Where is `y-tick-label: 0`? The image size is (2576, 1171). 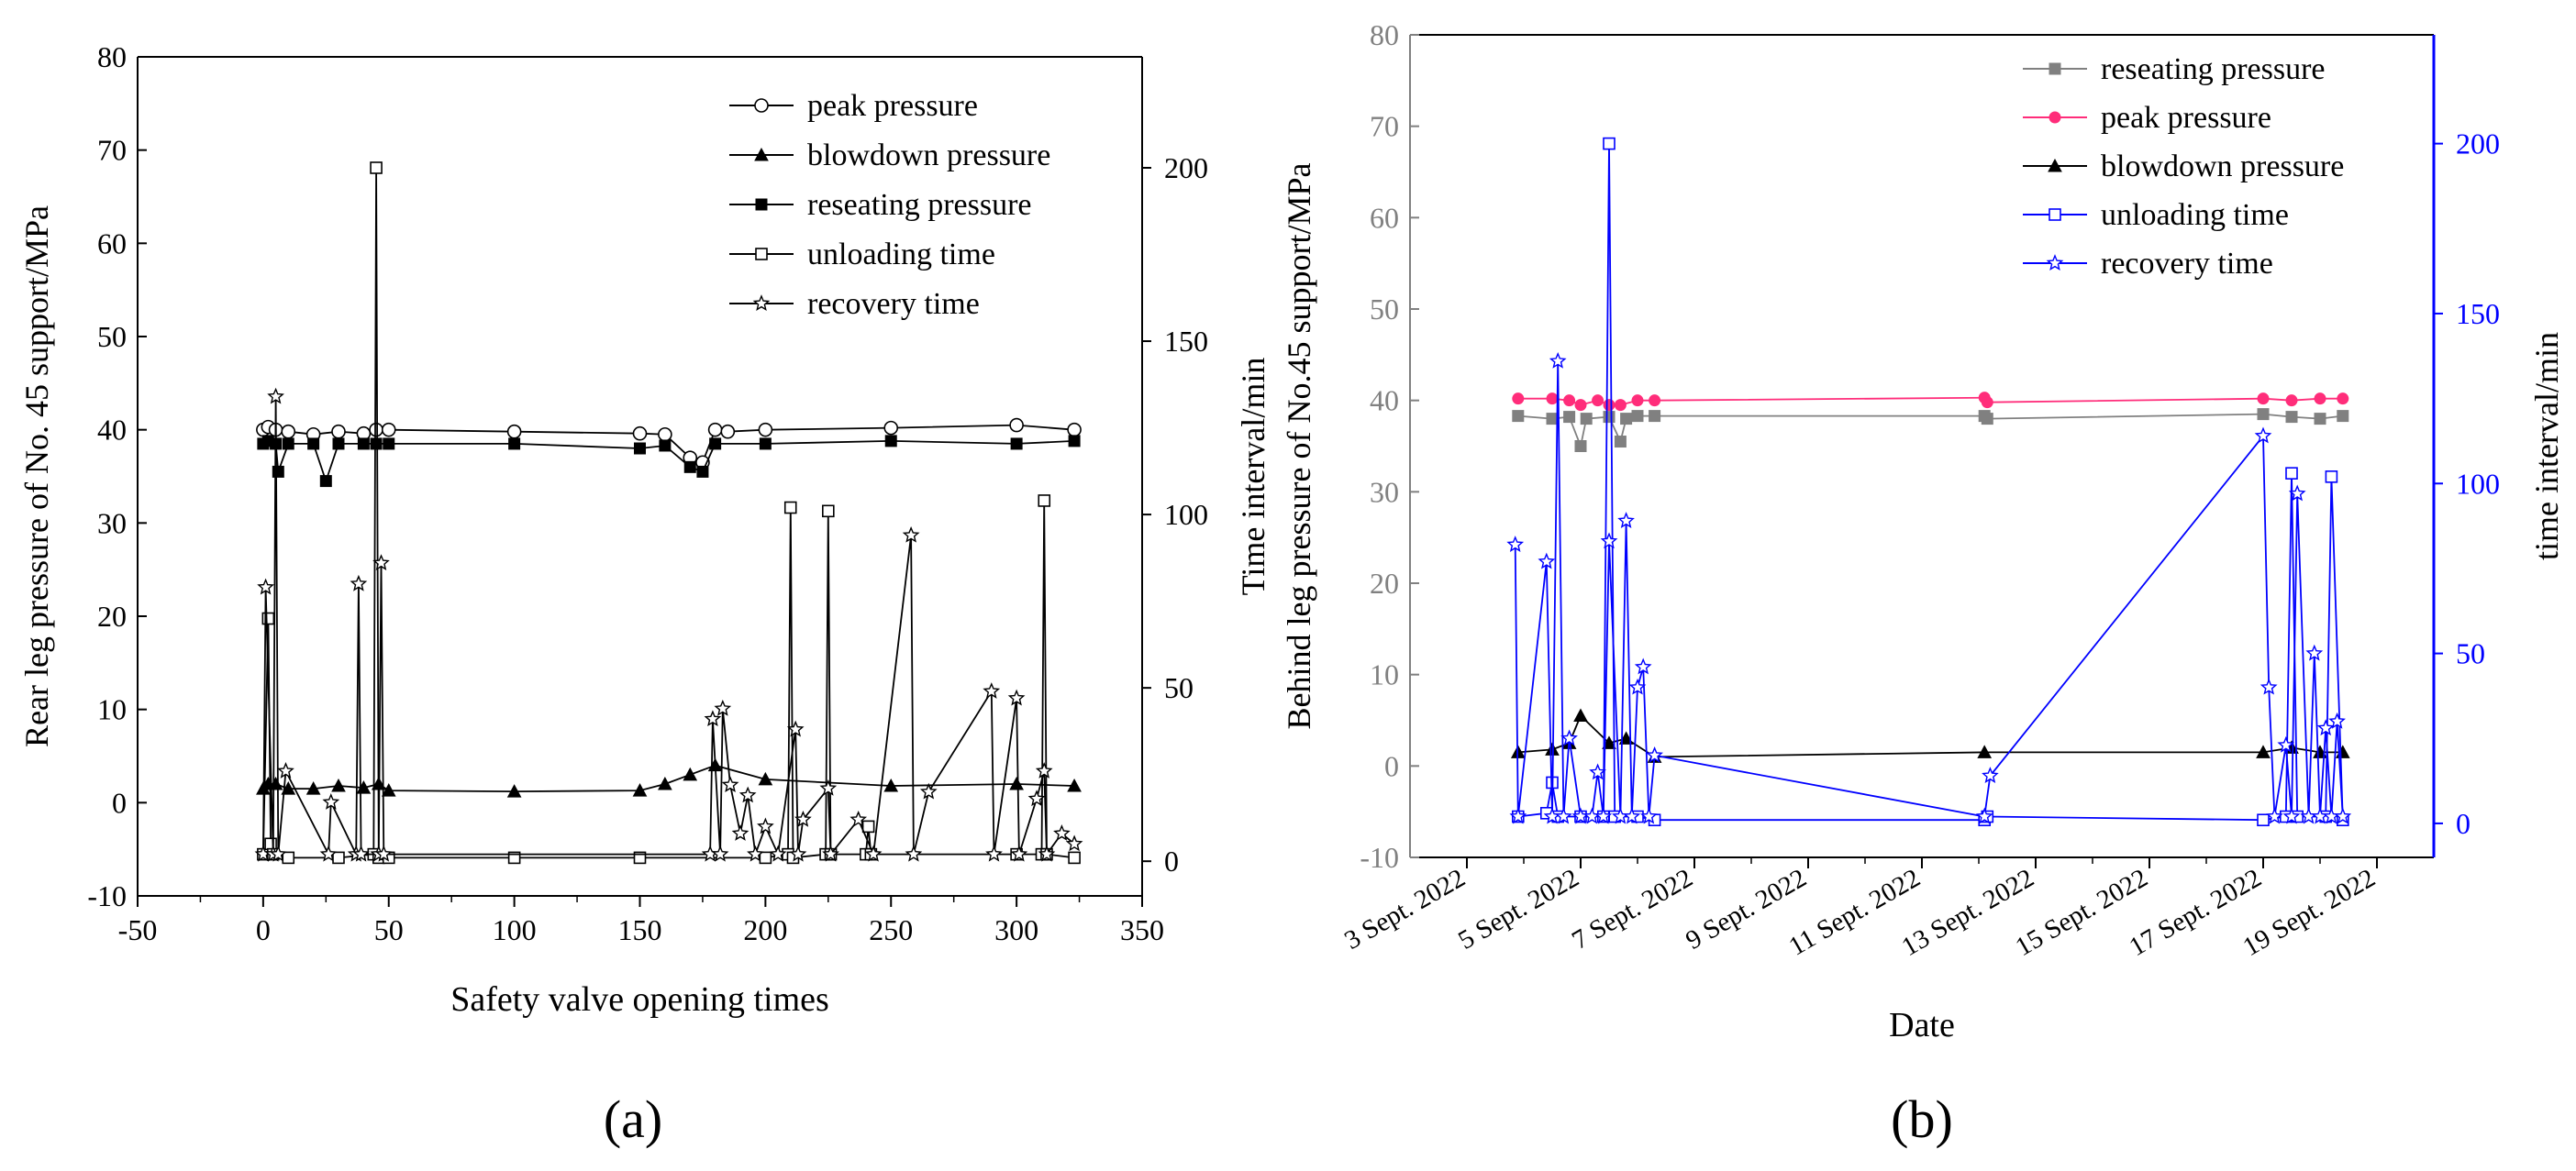
y-tick-label: 0 is located at coordinates (119, 803).